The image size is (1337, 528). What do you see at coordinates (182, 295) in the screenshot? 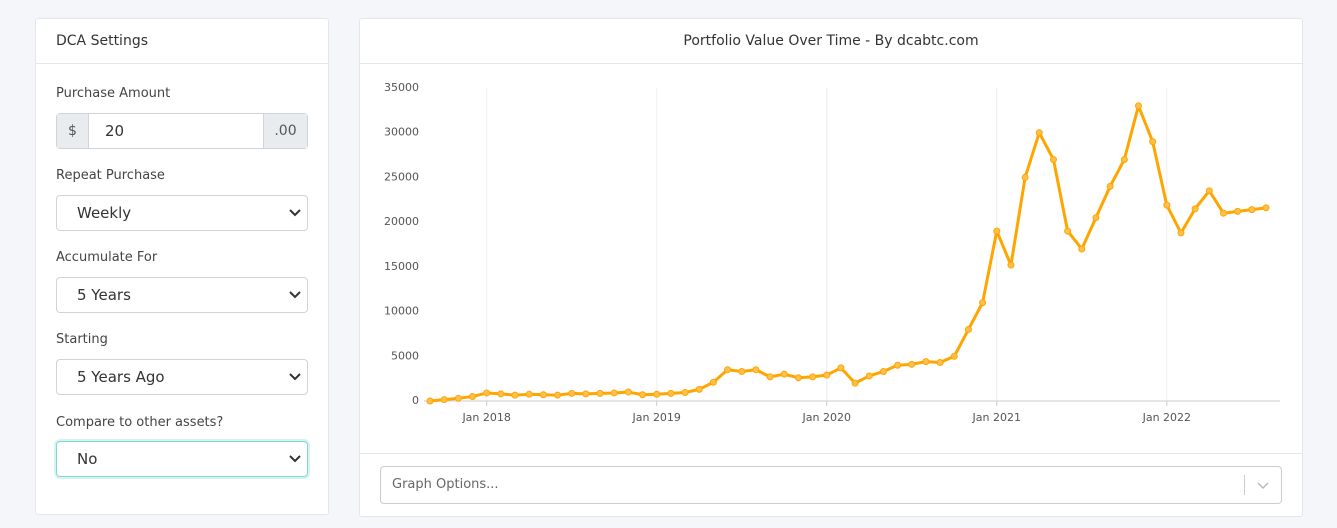
I see `select: 5 Years` at bounding box center [182, 295].